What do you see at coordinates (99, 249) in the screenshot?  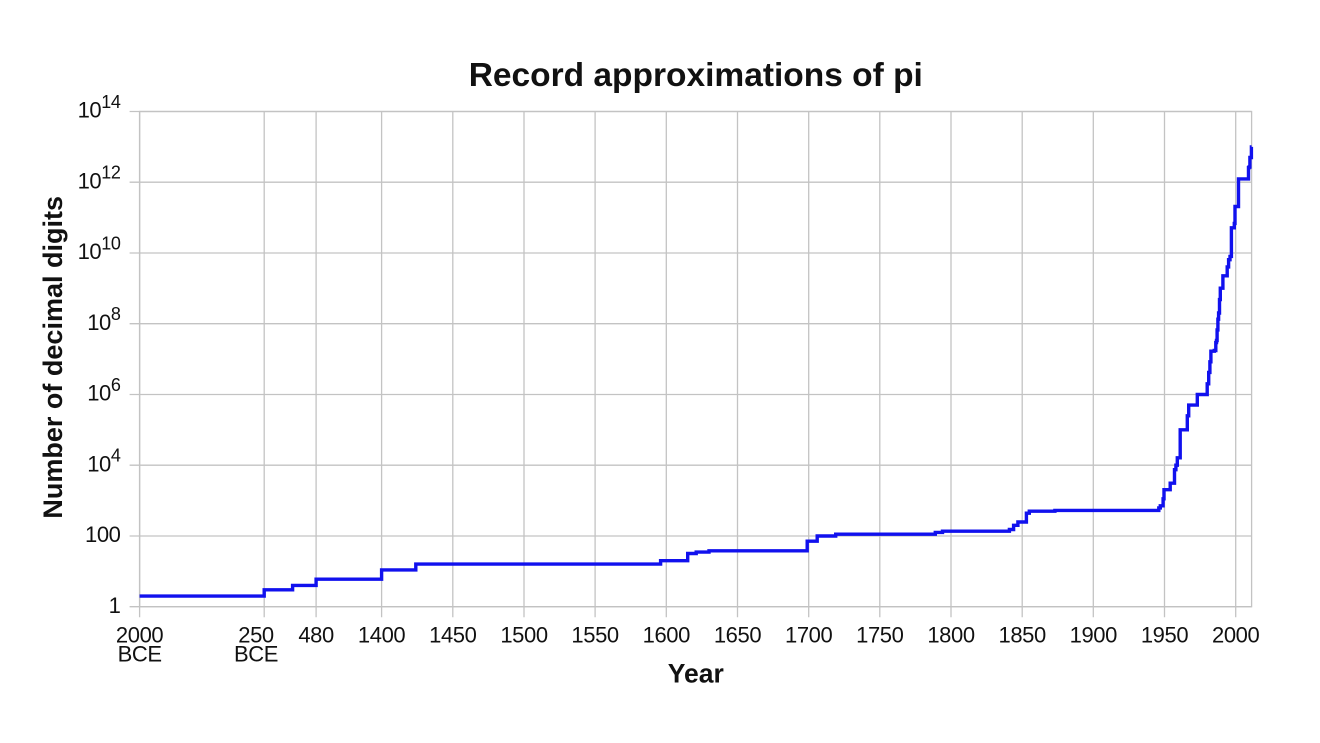 I see `svg-text: 1010` at bounding box center [99, 249].